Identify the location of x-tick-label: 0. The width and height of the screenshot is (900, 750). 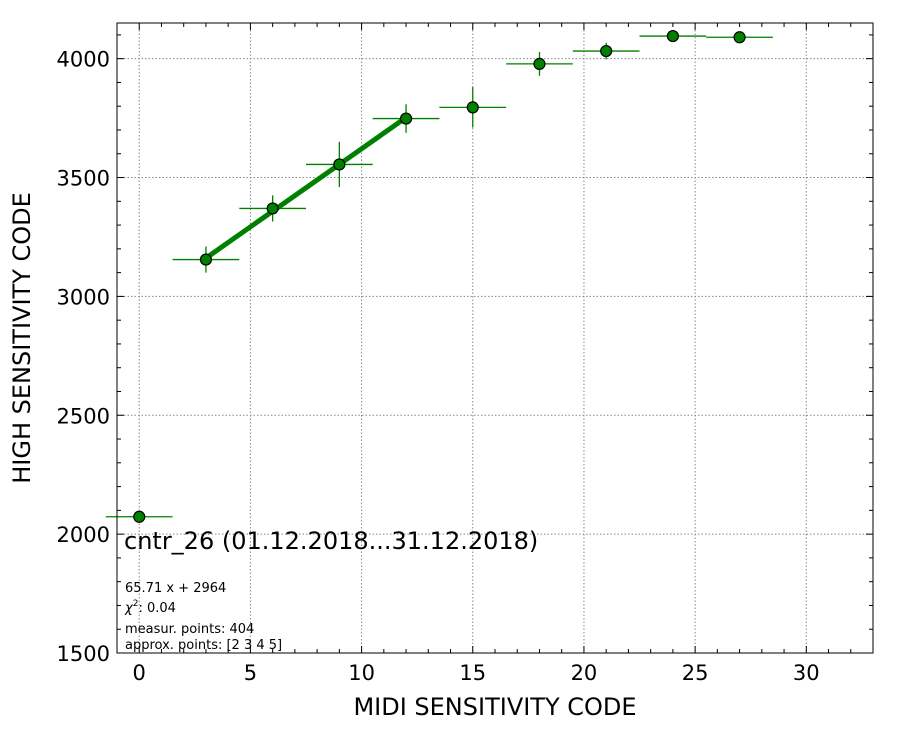
(139, 673).